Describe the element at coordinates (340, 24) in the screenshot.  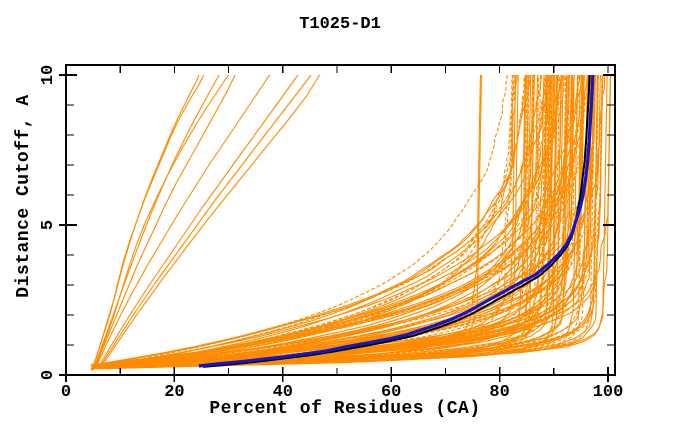
I see `chart-title: T1025-D1` at that location.